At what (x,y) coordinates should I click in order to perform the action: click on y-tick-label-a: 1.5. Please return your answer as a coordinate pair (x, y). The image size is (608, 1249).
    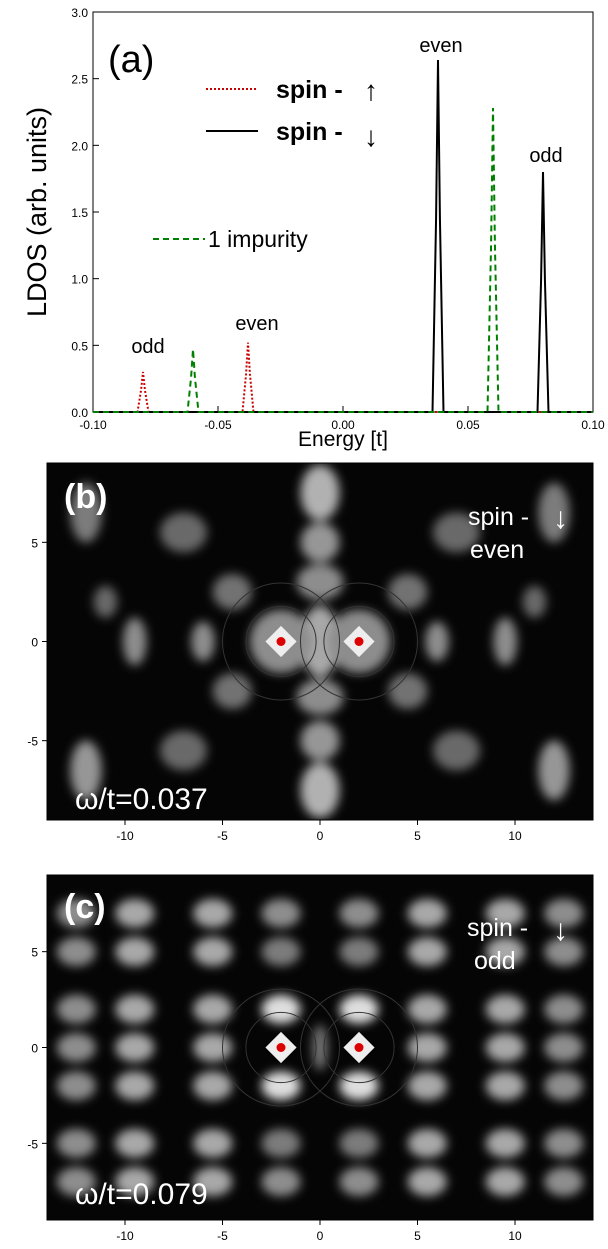
    Looking at the image, I should click on (79, 213).